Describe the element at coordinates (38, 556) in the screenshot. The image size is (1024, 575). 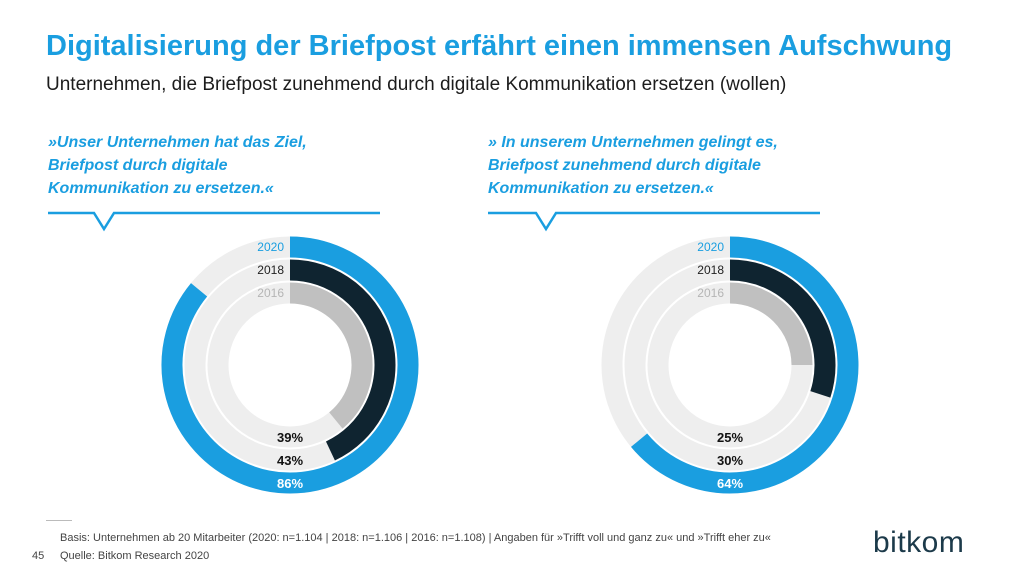
I see `page-number: 45` at that location.